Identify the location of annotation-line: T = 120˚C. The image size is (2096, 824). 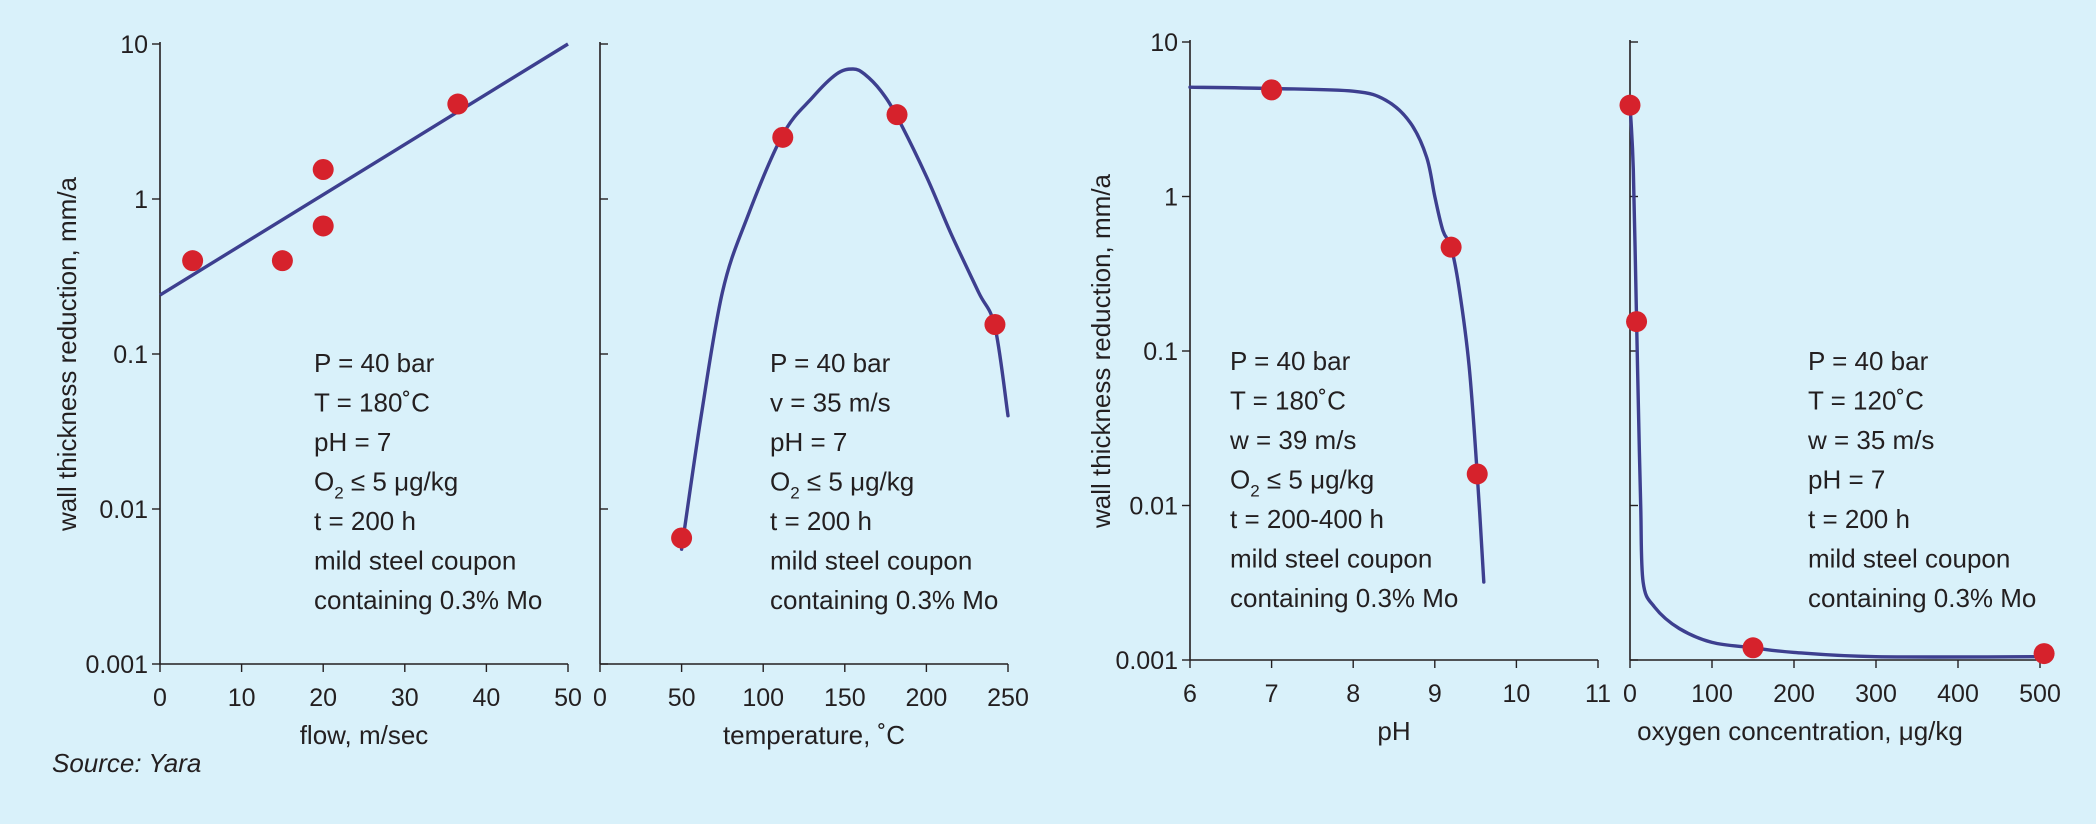
(1866, 401).